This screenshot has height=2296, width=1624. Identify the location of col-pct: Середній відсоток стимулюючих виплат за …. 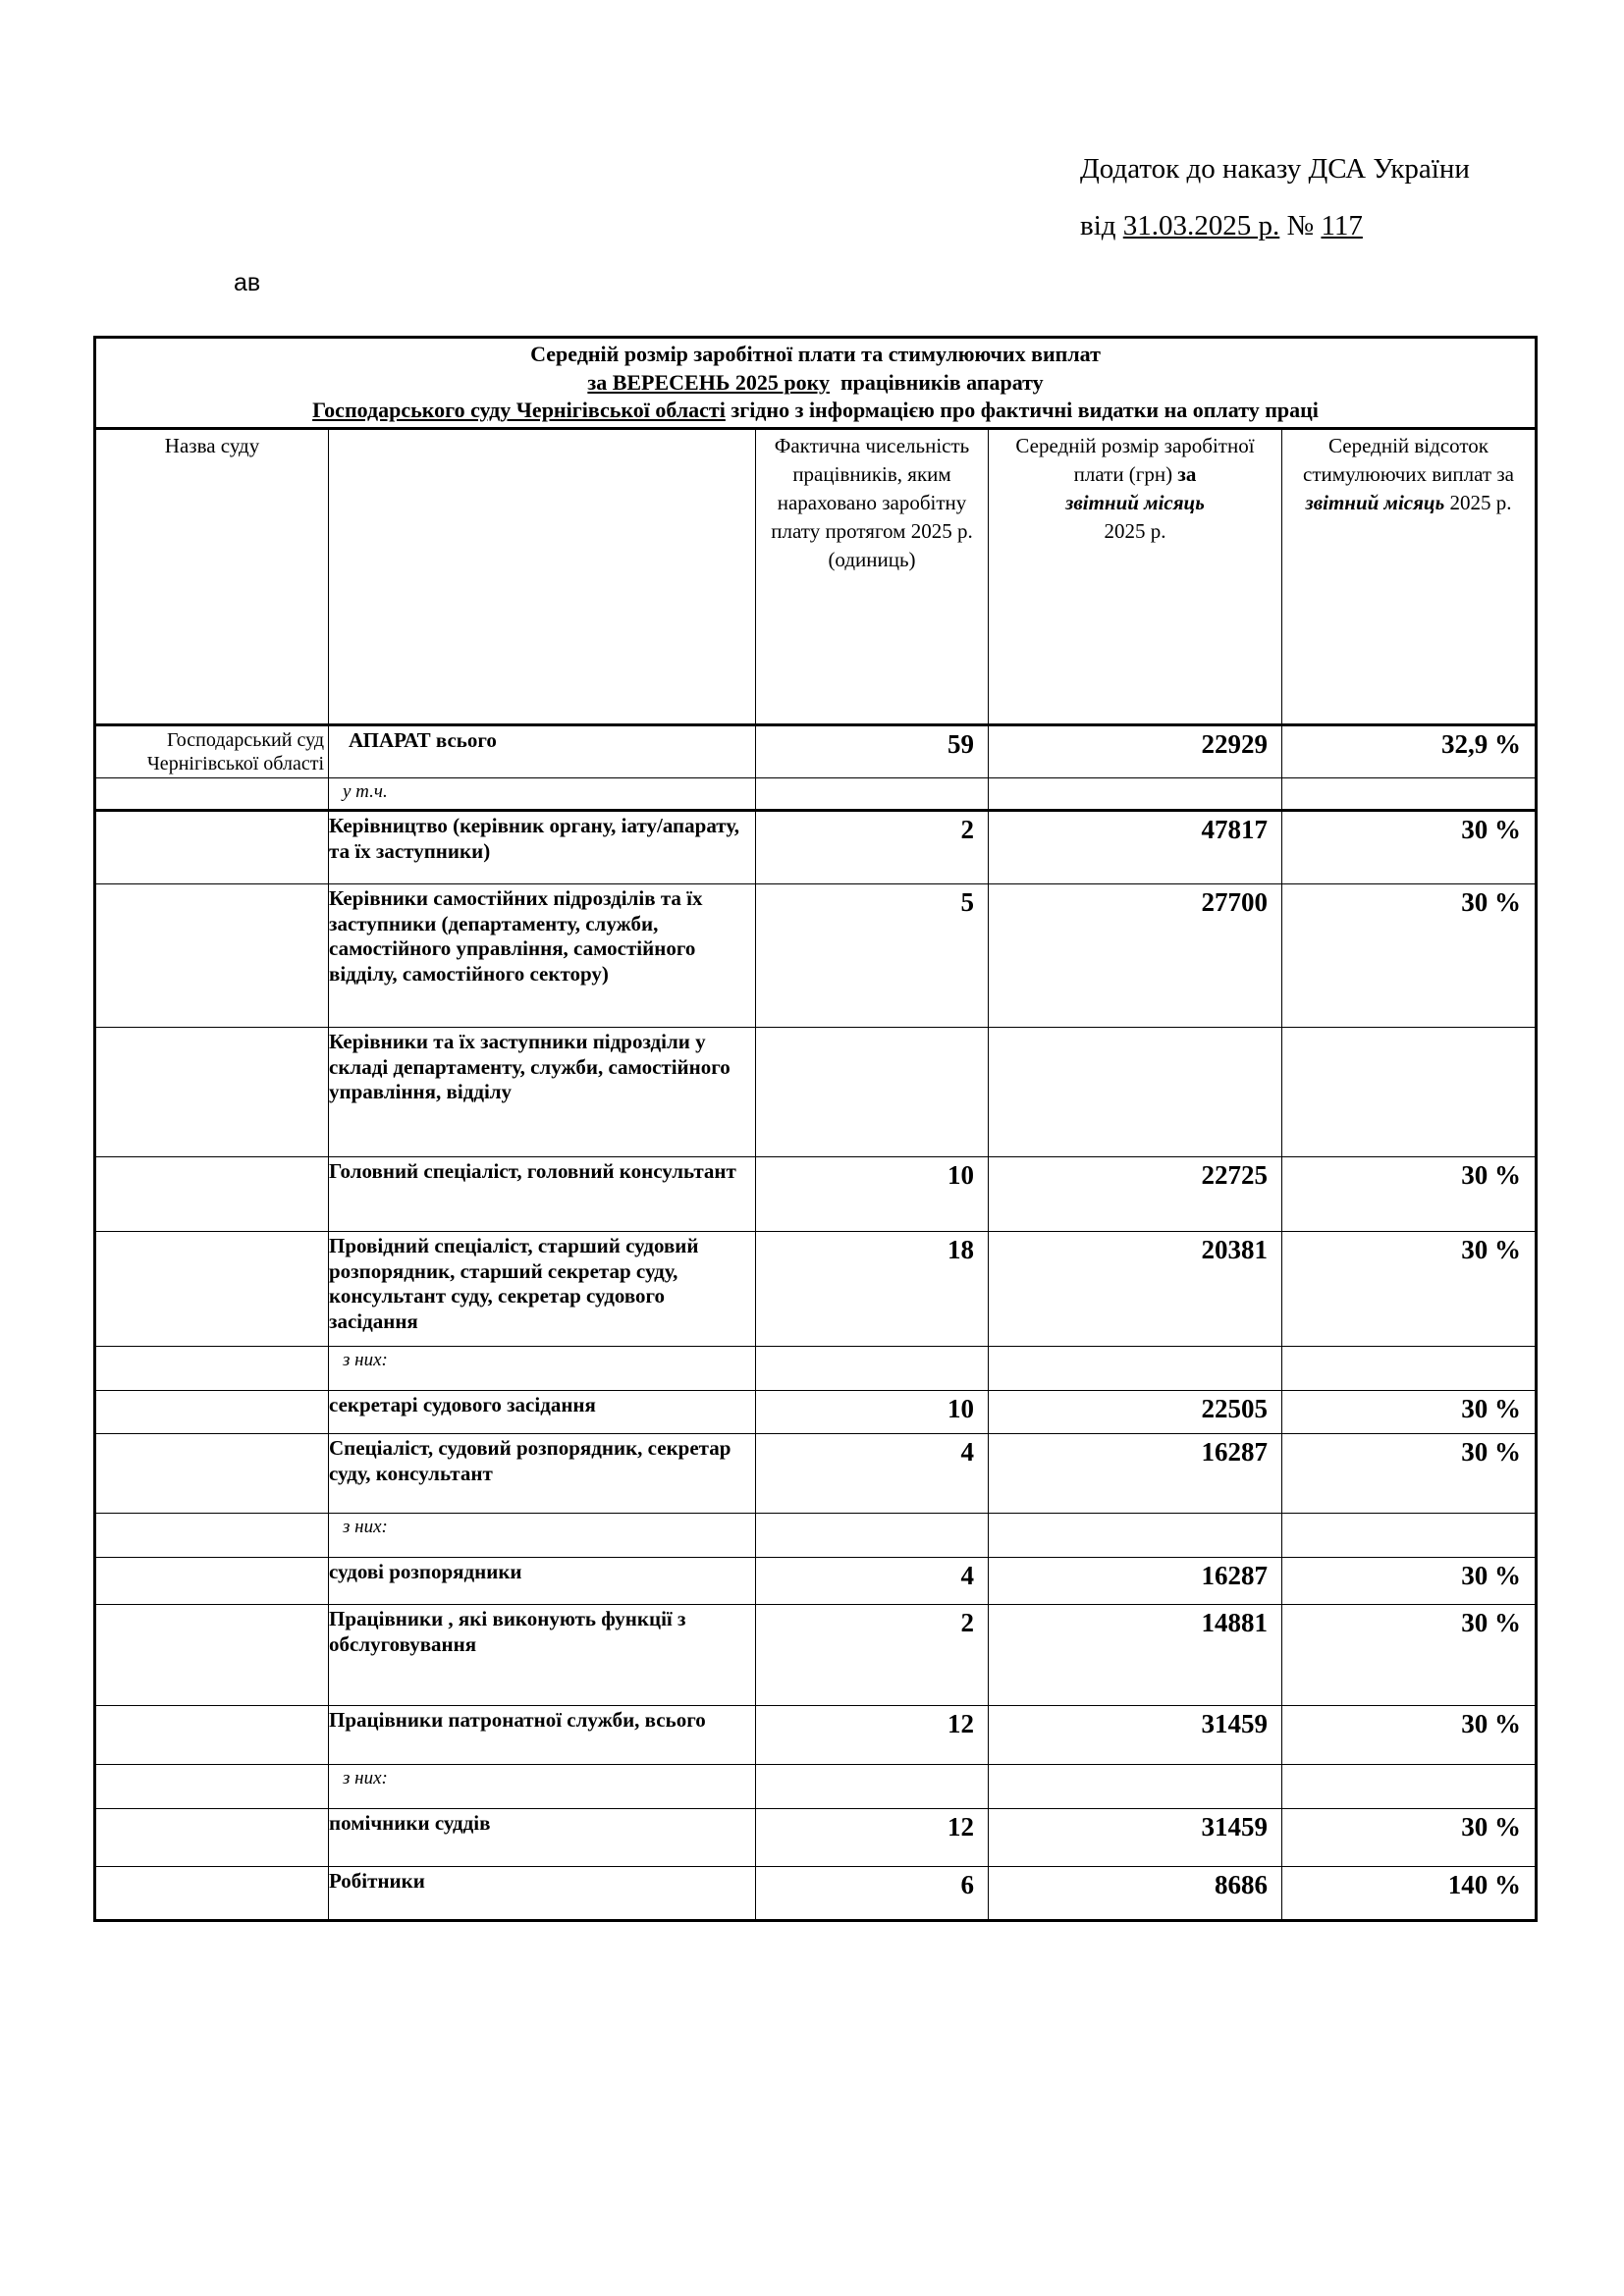
(1409, 577).